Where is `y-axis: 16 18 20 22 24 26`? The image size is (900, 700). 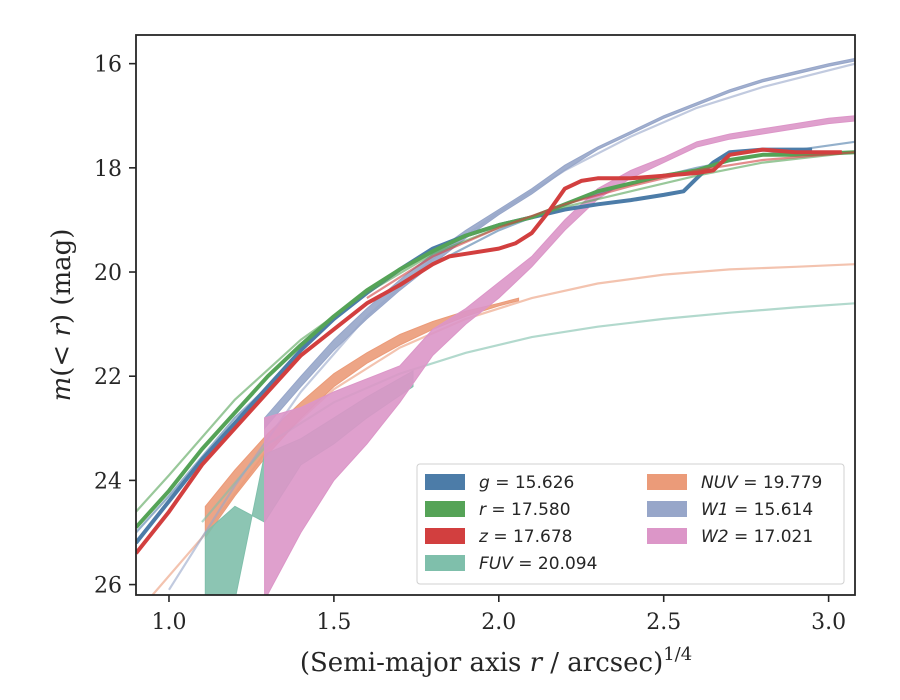
y-axis: 16 18 20 22 24 26 is located at coordinates (115, 326).